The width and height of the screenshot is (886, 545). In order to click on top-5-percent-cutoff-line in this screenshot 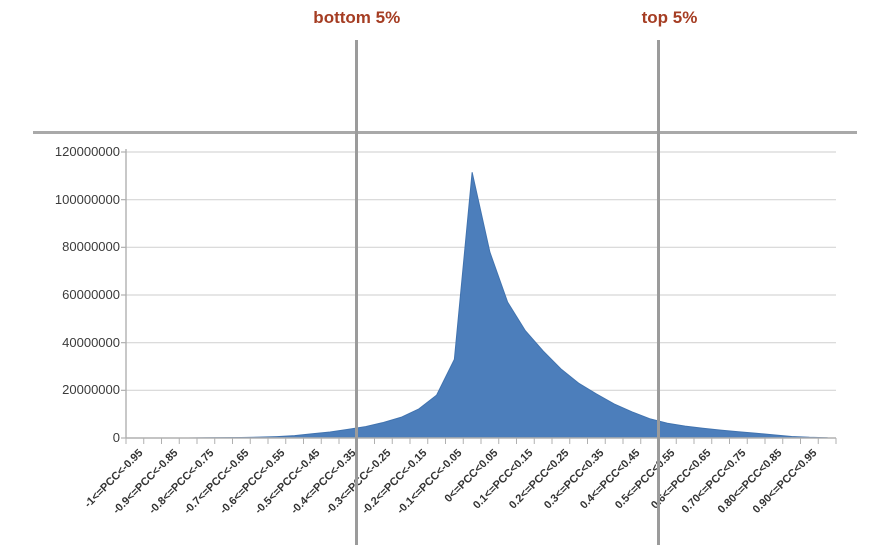, I will do `click(658, 292)`.